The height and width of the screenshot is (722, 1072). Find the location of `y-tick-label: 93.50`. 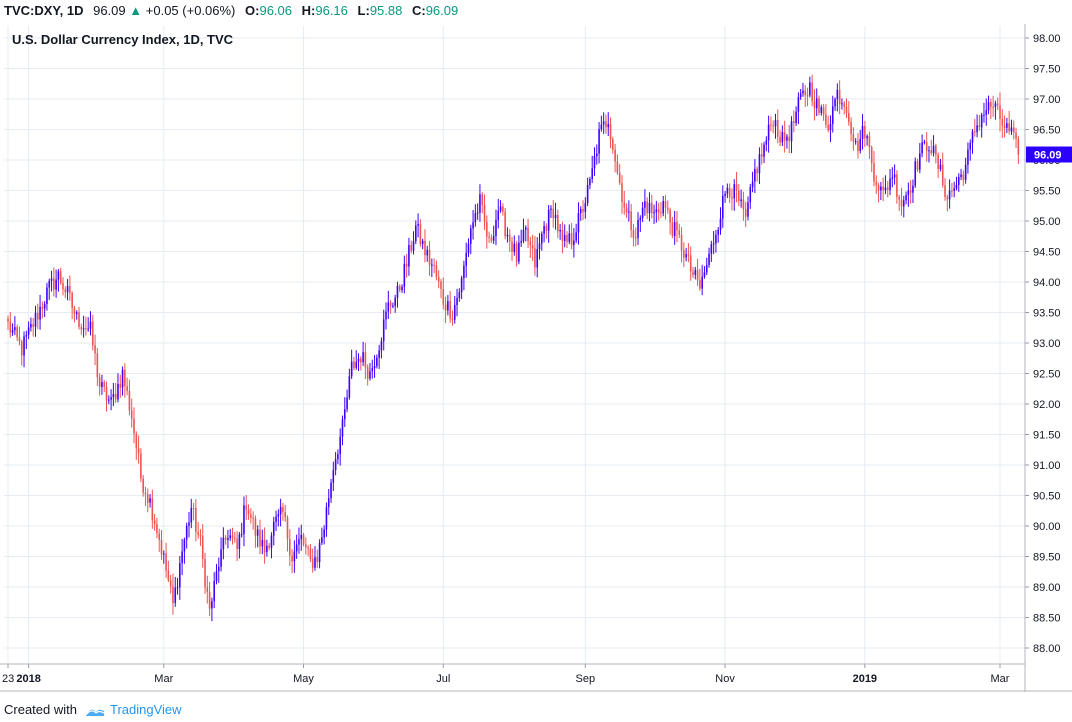

y-tick-label: 93.50 is located at coordinates (1047, 314).